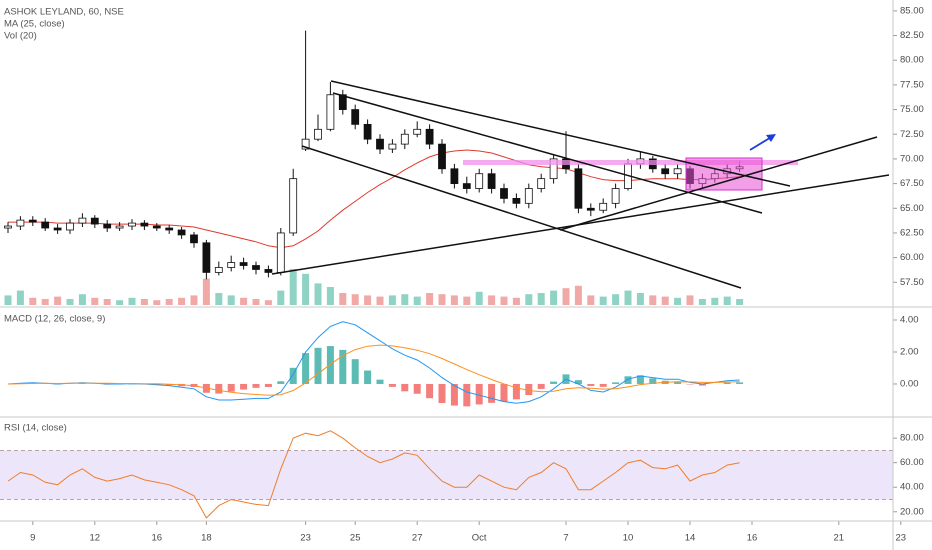 The image size is (932, 550). Describe the element at coordinates (565, 538) in the screenshot. I see `x-tick-label: 7` at that location.